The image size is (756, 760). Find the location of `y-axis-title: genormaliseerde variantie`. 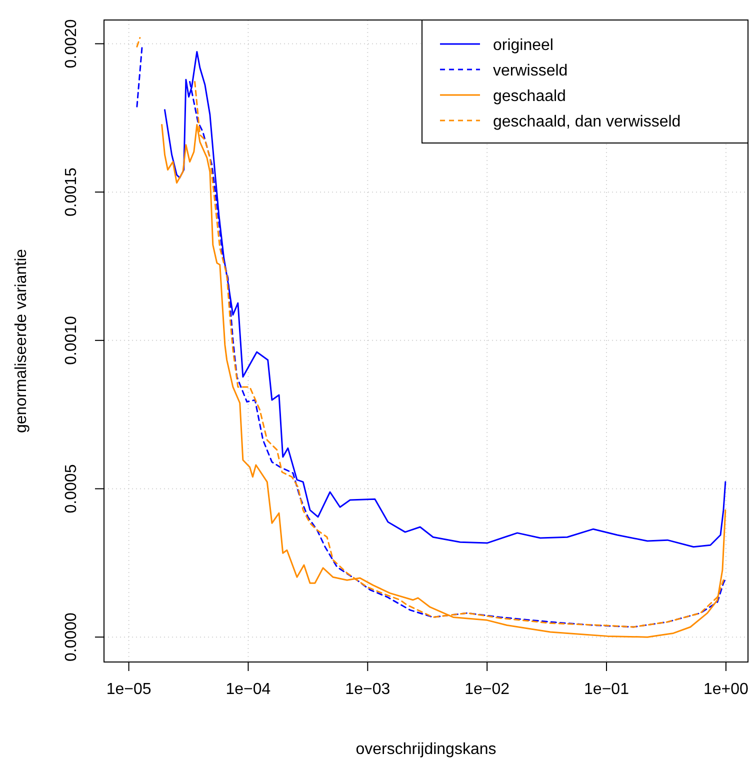

y-axis-title: genormaliseerde variantie is located at coordinates (21, 341).